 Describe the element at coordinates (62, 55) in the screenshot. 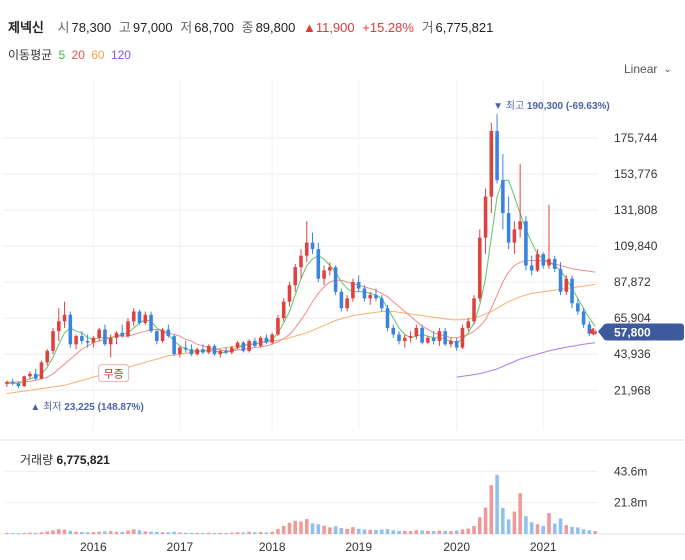

I see `ma-5: 5` at that location.